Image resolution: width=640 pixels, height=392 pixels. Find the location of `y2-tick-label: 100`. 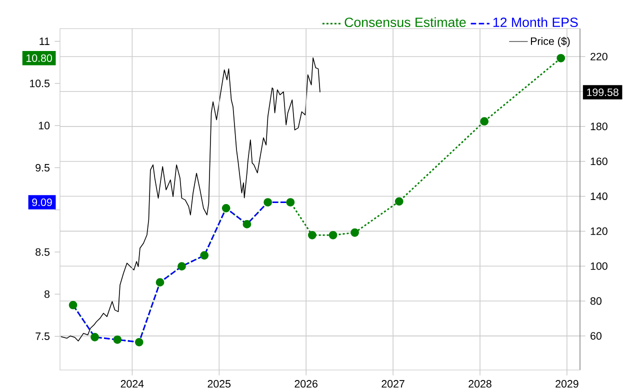

y2-tick-label: 100 is located at coordinates (599, 266).